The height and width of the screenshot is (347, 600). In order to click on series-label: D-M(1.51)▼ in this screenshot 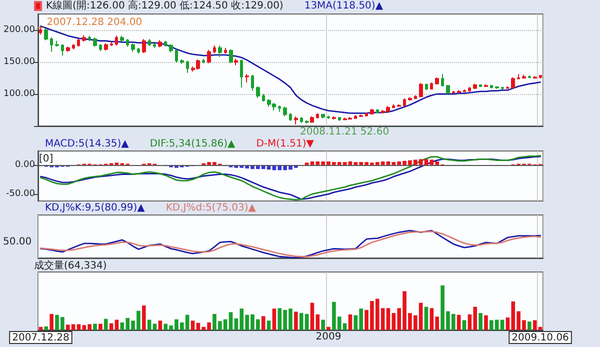, I will do `click(285, 144)`.